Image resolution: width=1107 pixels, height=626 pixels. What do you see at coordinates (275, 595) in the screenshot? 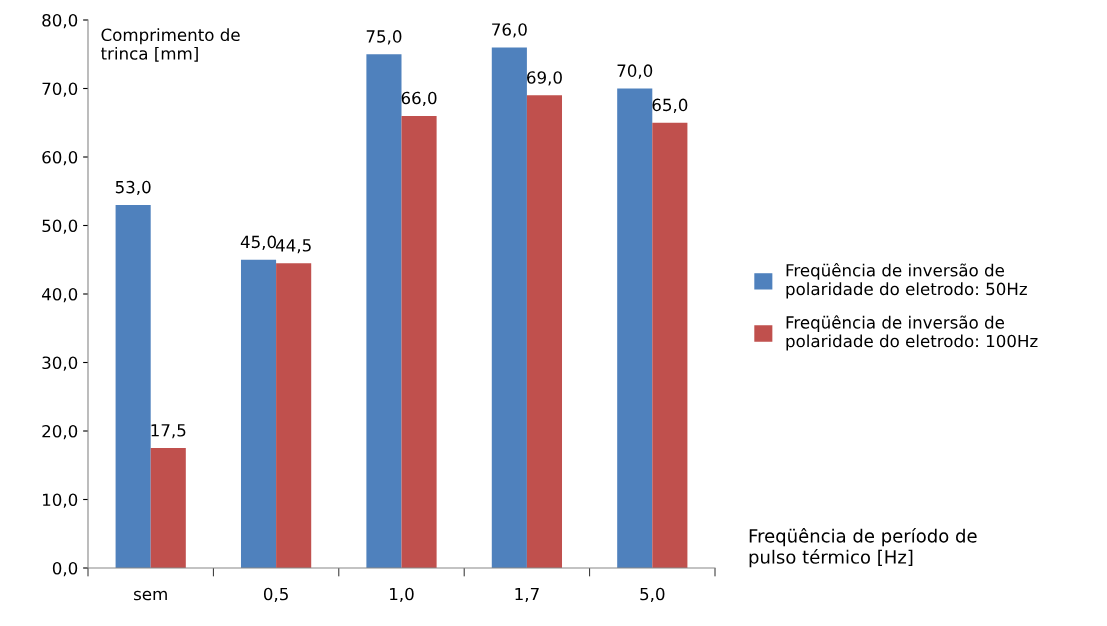
I see `x-tick-label: 0,5` at bounding box center [275, 595].